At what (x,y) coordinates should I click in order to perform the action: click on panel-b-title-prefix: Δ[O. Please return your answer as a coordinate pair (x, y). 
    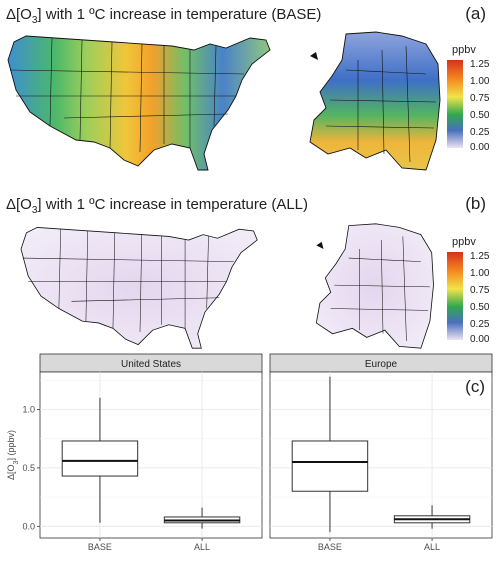
    Looking at the image, I should click on (19, 204).